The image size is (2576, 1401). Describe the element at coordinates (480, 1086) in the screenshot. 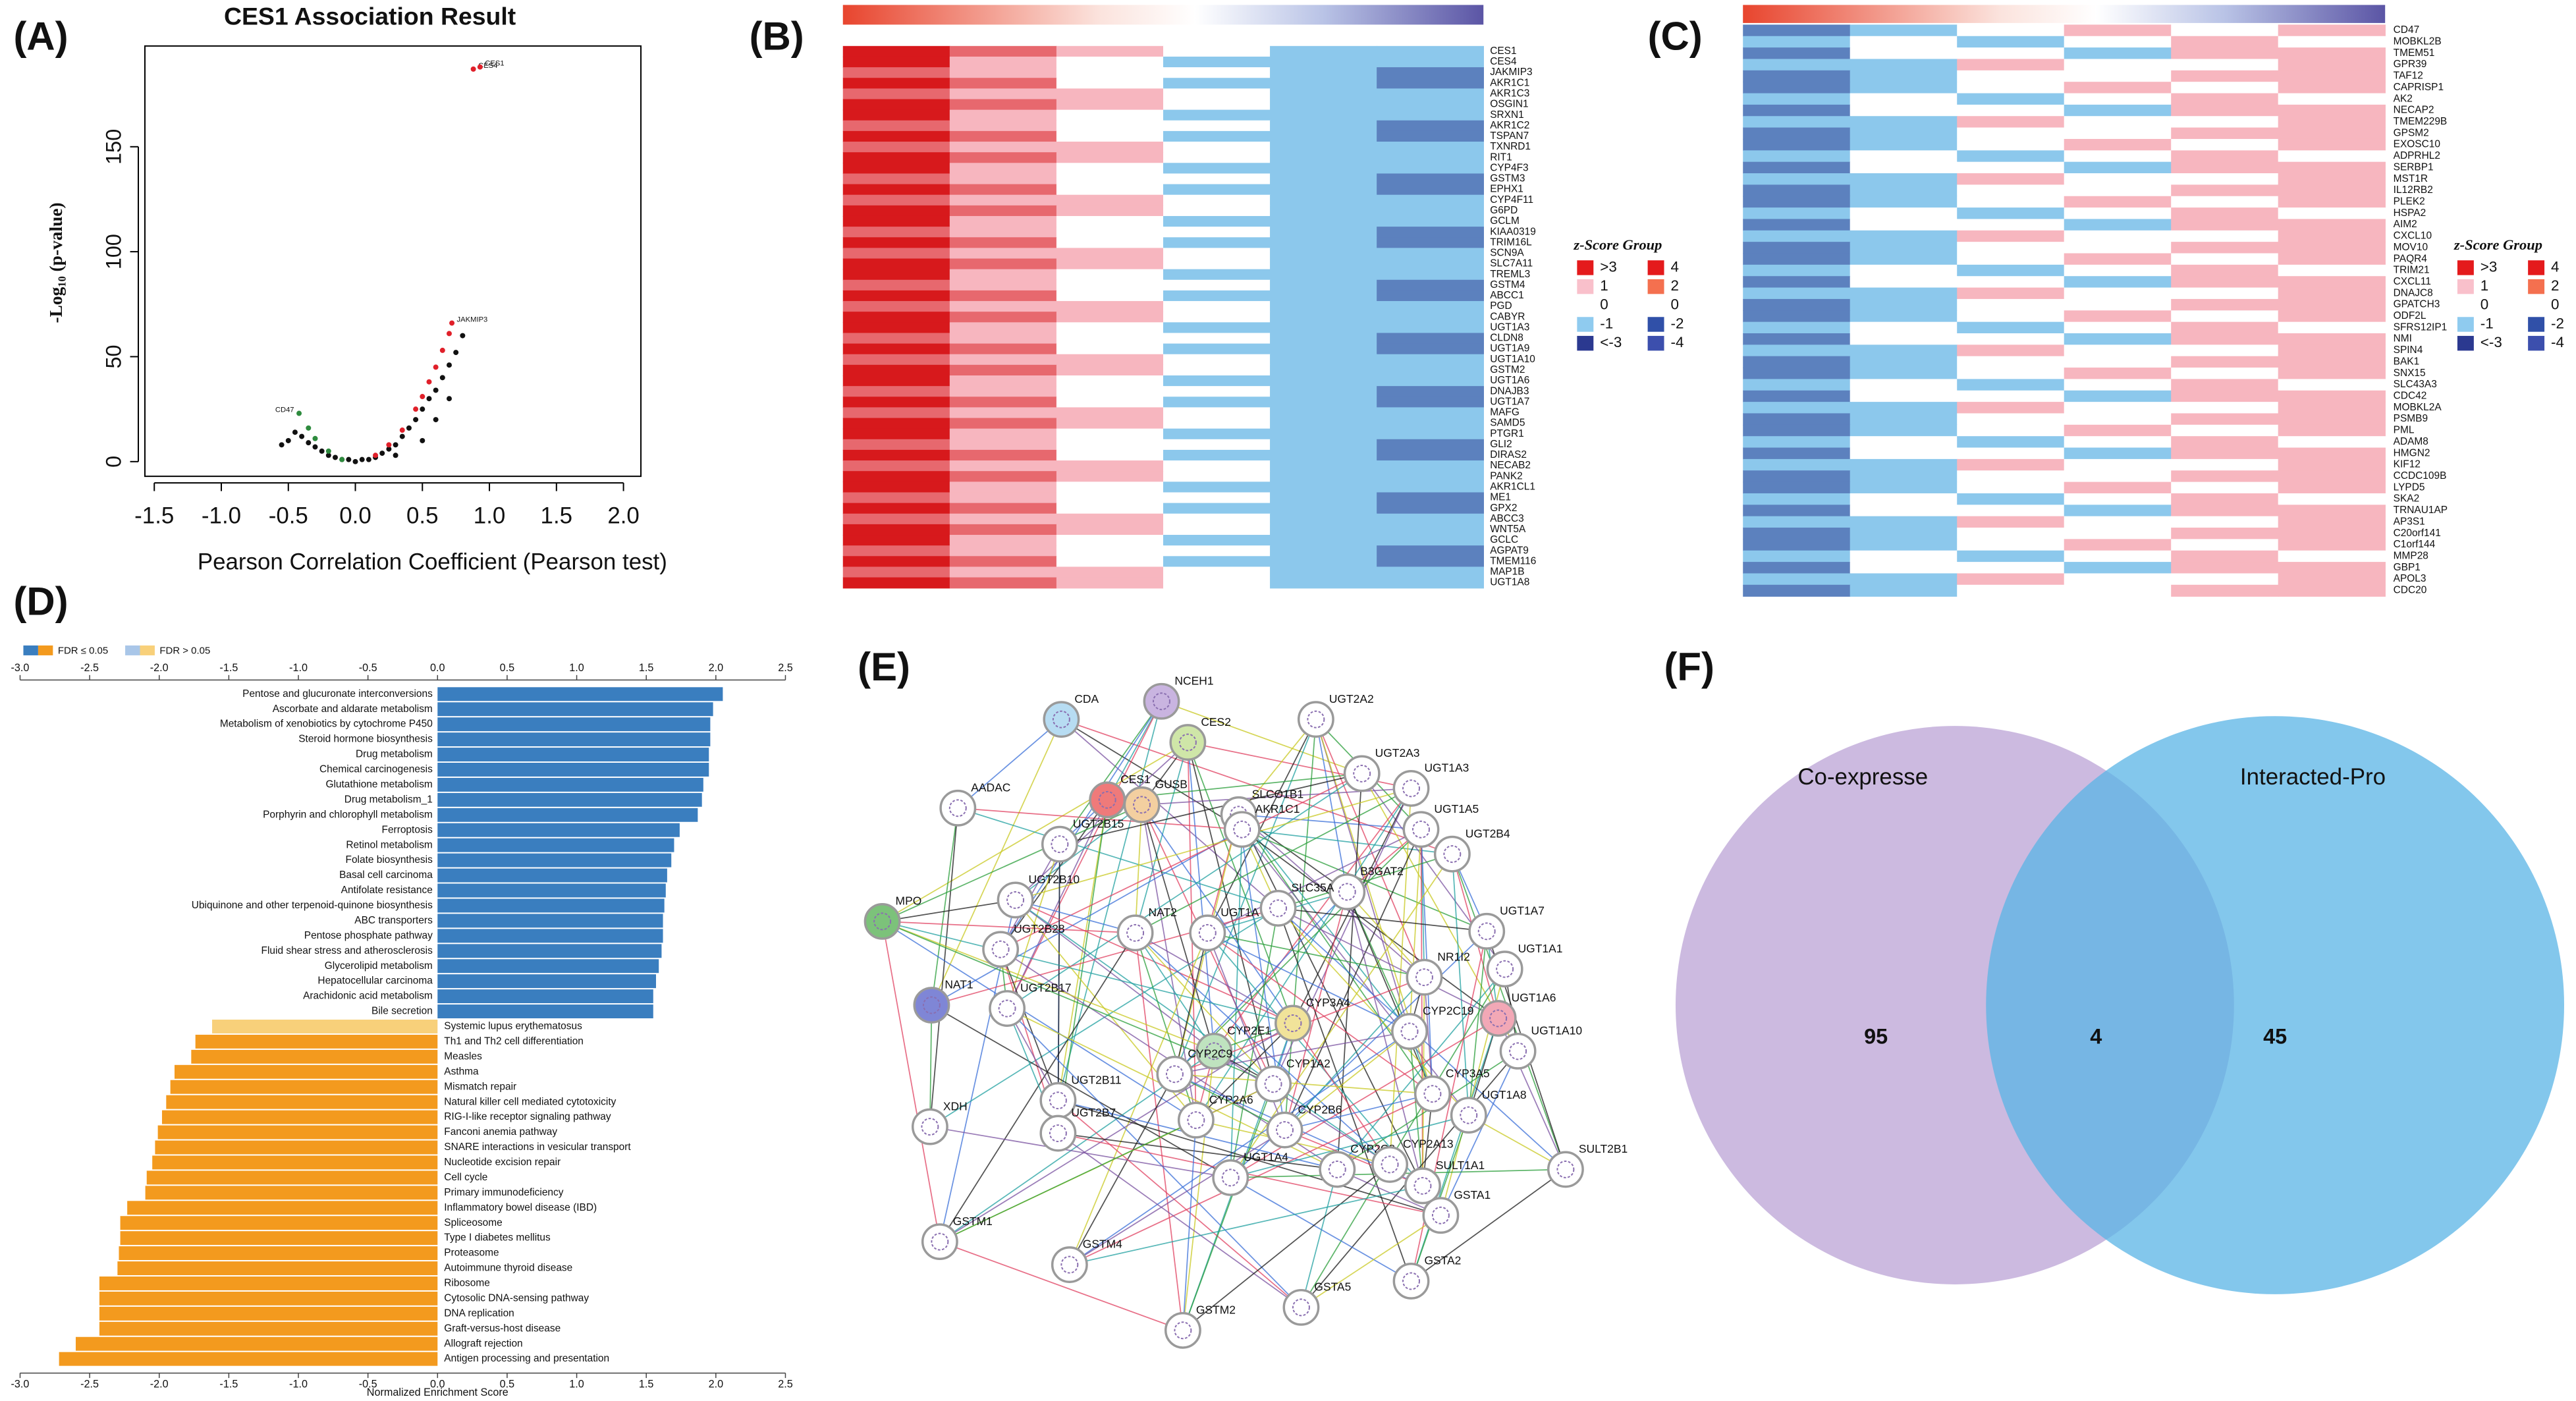

I see `category-label: Mismatch repair` at that location.